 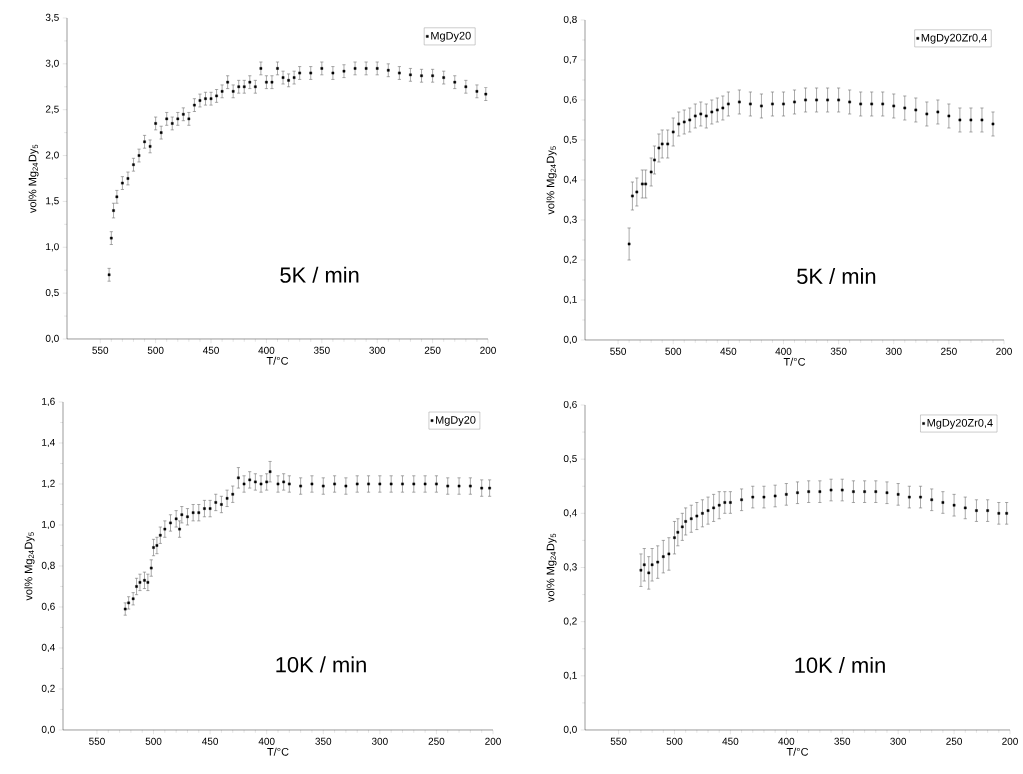 What do you see at coordinates (48, 443) in the screenshot?
I see `y-tick-label: 1,4` at bounding box center [48, 443].